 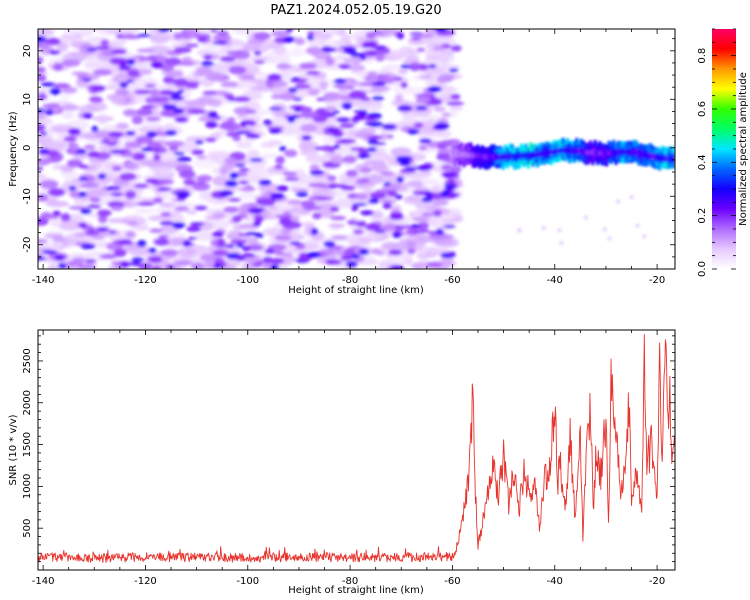 I want to click on tick-label: -20, so click(x=27, y=245).